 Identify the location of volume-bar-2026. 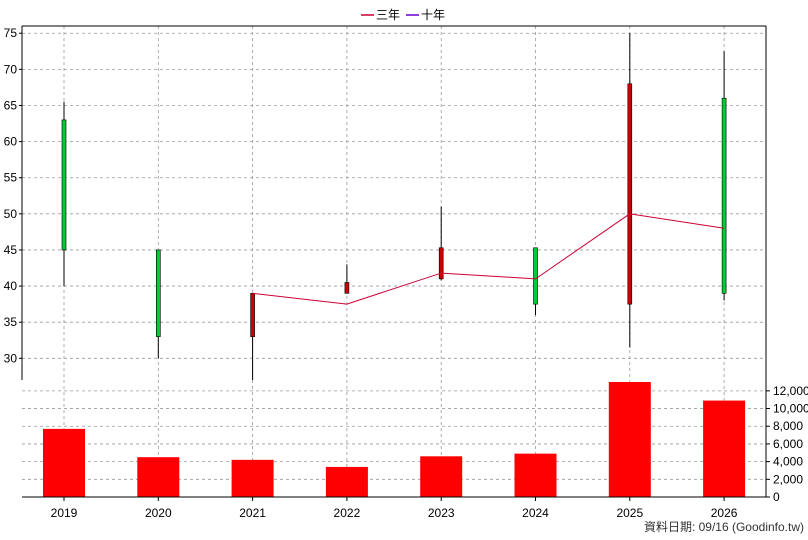
(724, 448).